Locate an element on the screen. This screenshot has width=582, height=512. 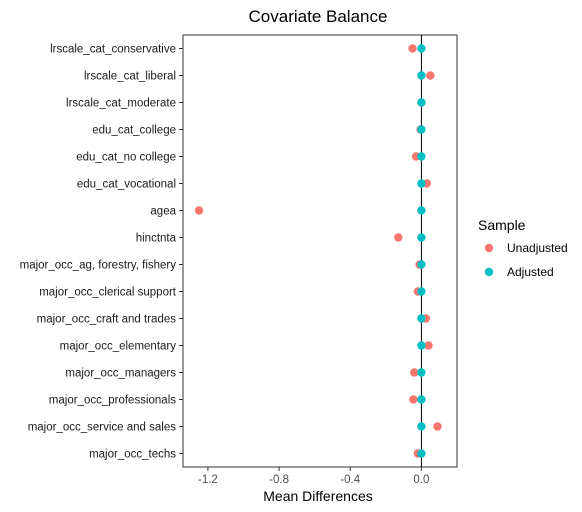
y-tick-label: edu_cat_vocational is located at coordinates (126, 185).